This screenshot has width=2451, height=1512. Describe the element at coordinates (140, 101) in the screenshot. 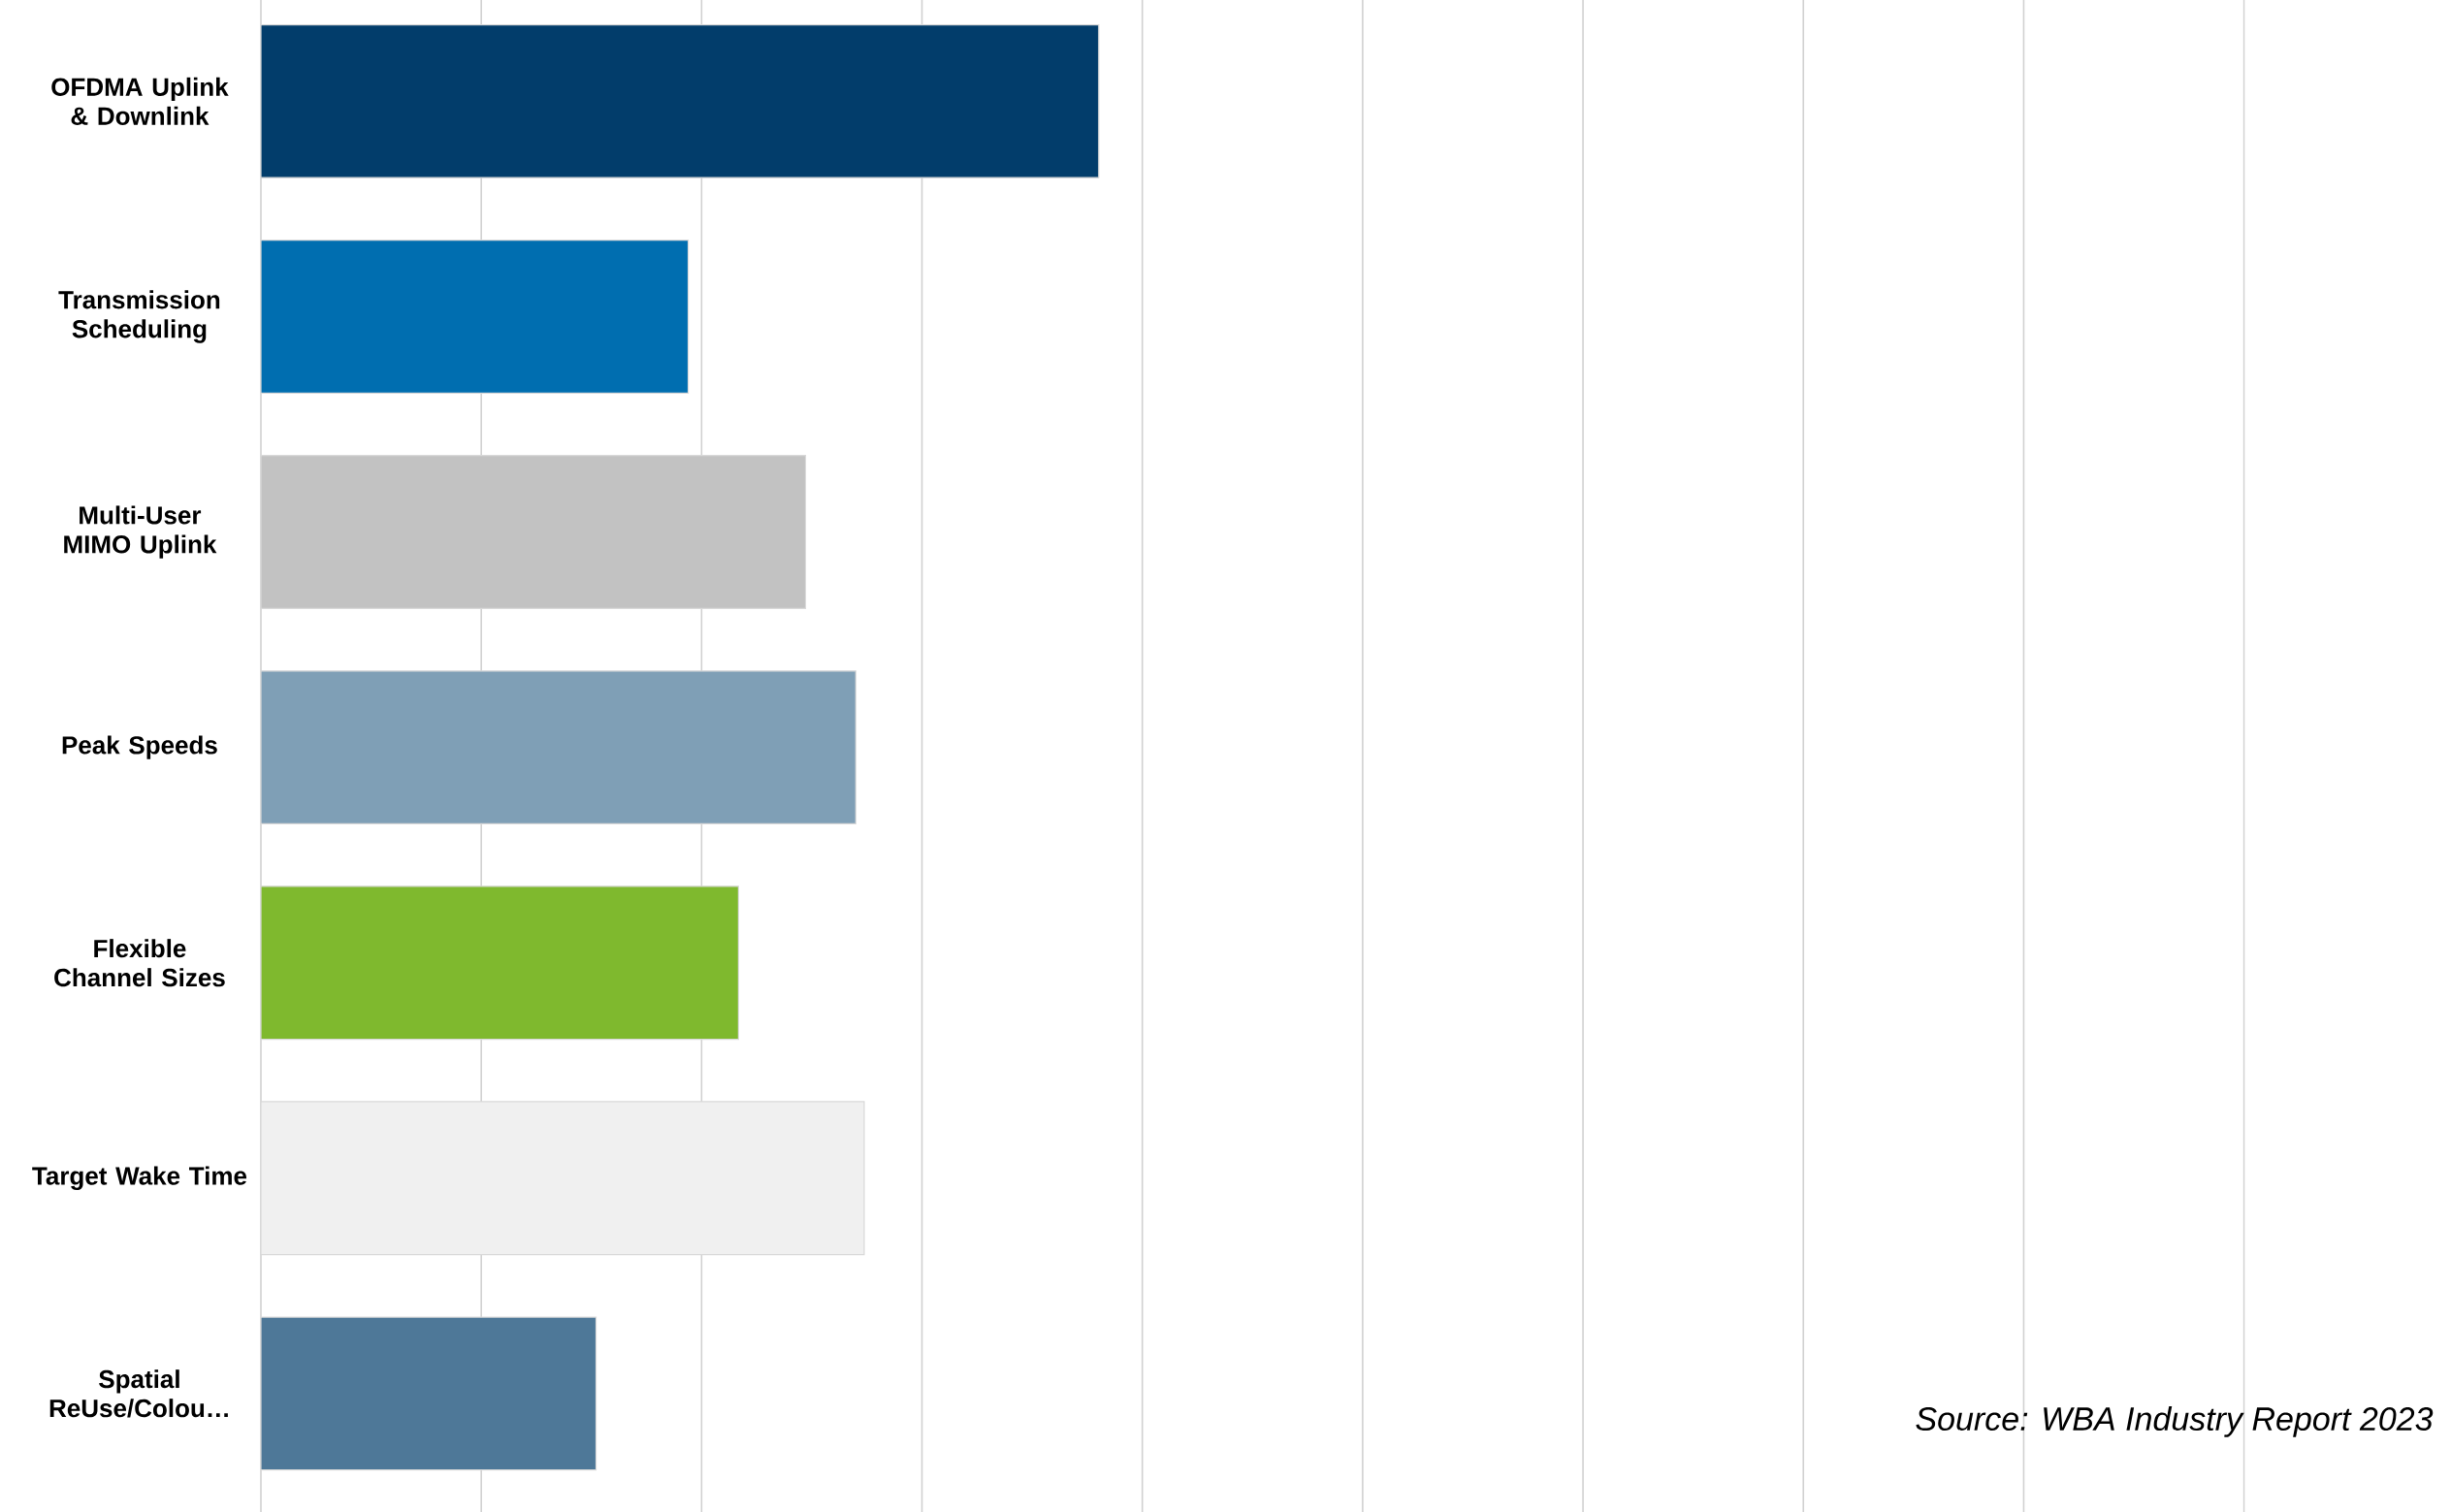

I see `y-tick-label: OFDMA Uplink & Downlink` at that location.